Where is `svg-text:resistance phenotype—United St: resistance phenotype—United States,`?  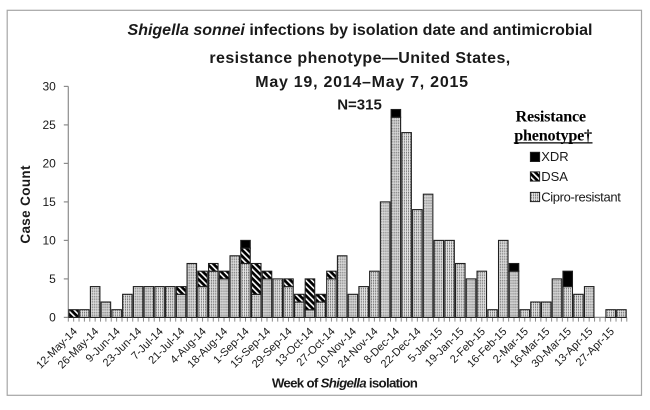 svg-text:resistance phenotype—United St: resistance phenotype—United States, is located at coordinates (359, 58).